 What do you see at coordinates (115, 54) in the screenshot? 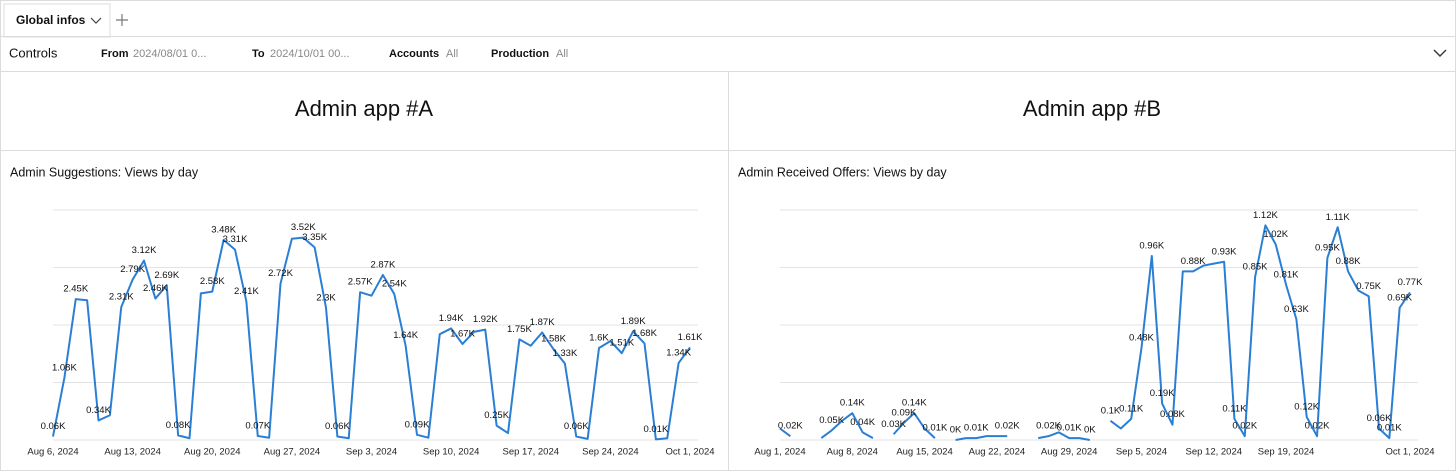
I see `filter-label: From` at bounding box center [115, 54].